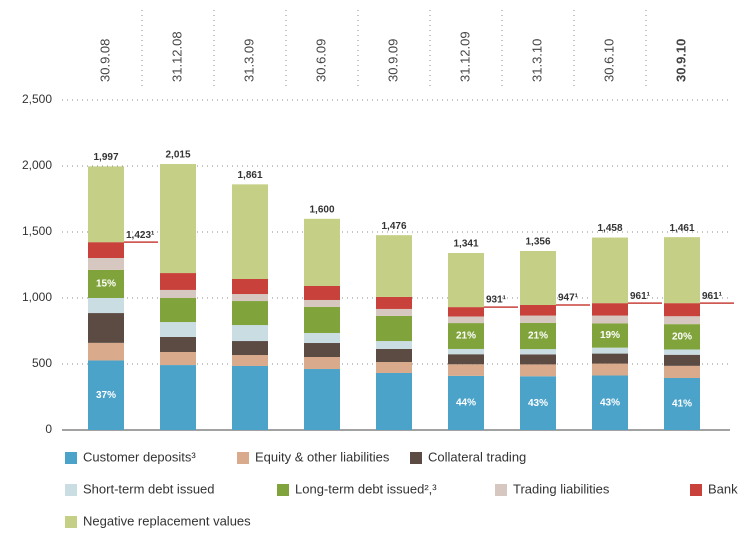 The height and width of the screenshot is (536, 738). Describe the element at coordinates (149, 488) in the screenshot. I see `legend-label: Short-term debt issued` at that location.